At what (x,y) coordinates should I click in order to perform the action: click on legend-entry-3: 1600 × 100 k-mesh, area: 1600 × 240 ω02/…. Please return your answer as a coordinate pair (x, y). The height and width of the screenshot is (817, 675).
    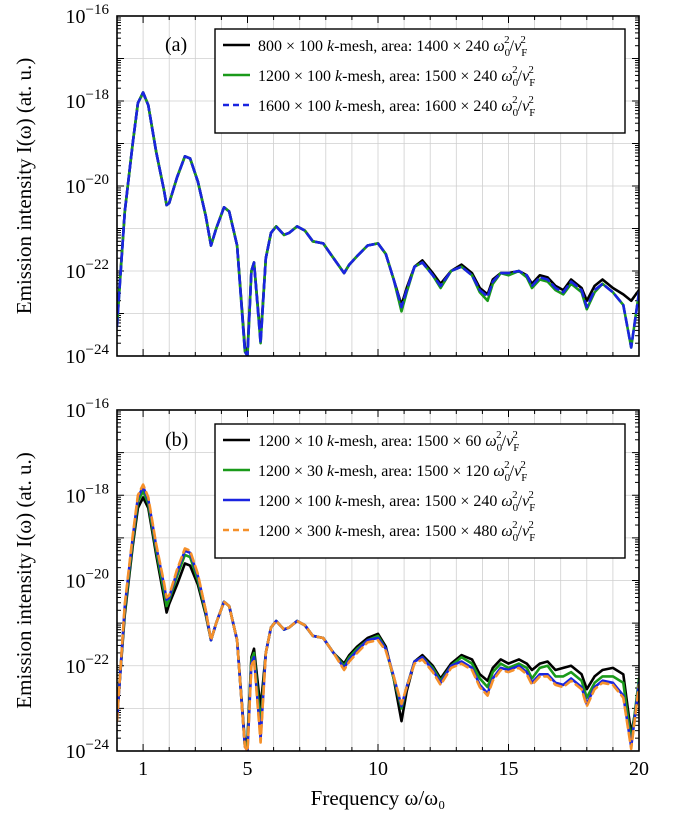
    Looking at the image, I should click on (396, 106).